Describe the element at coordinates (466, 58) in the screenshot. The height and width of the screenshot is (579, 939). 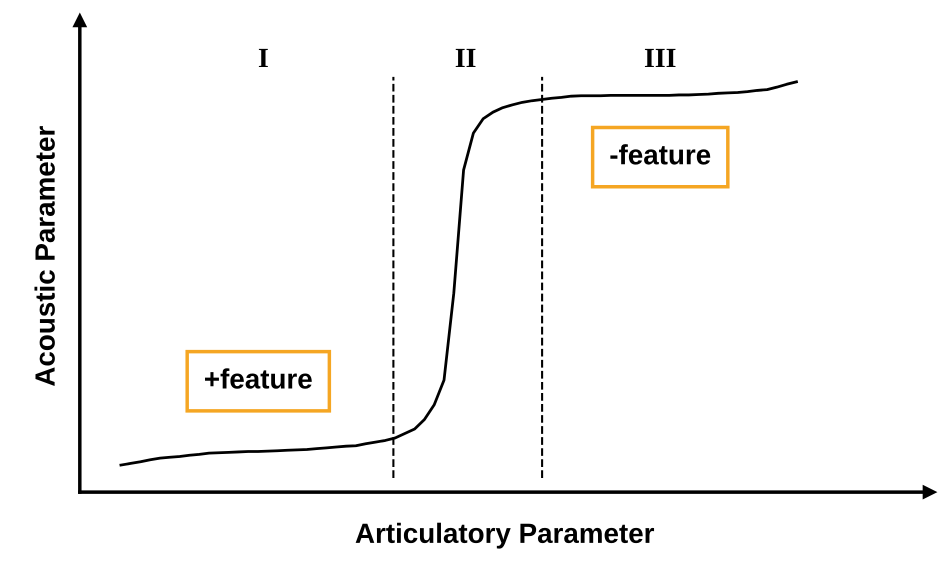
I see `text: II` at that location.